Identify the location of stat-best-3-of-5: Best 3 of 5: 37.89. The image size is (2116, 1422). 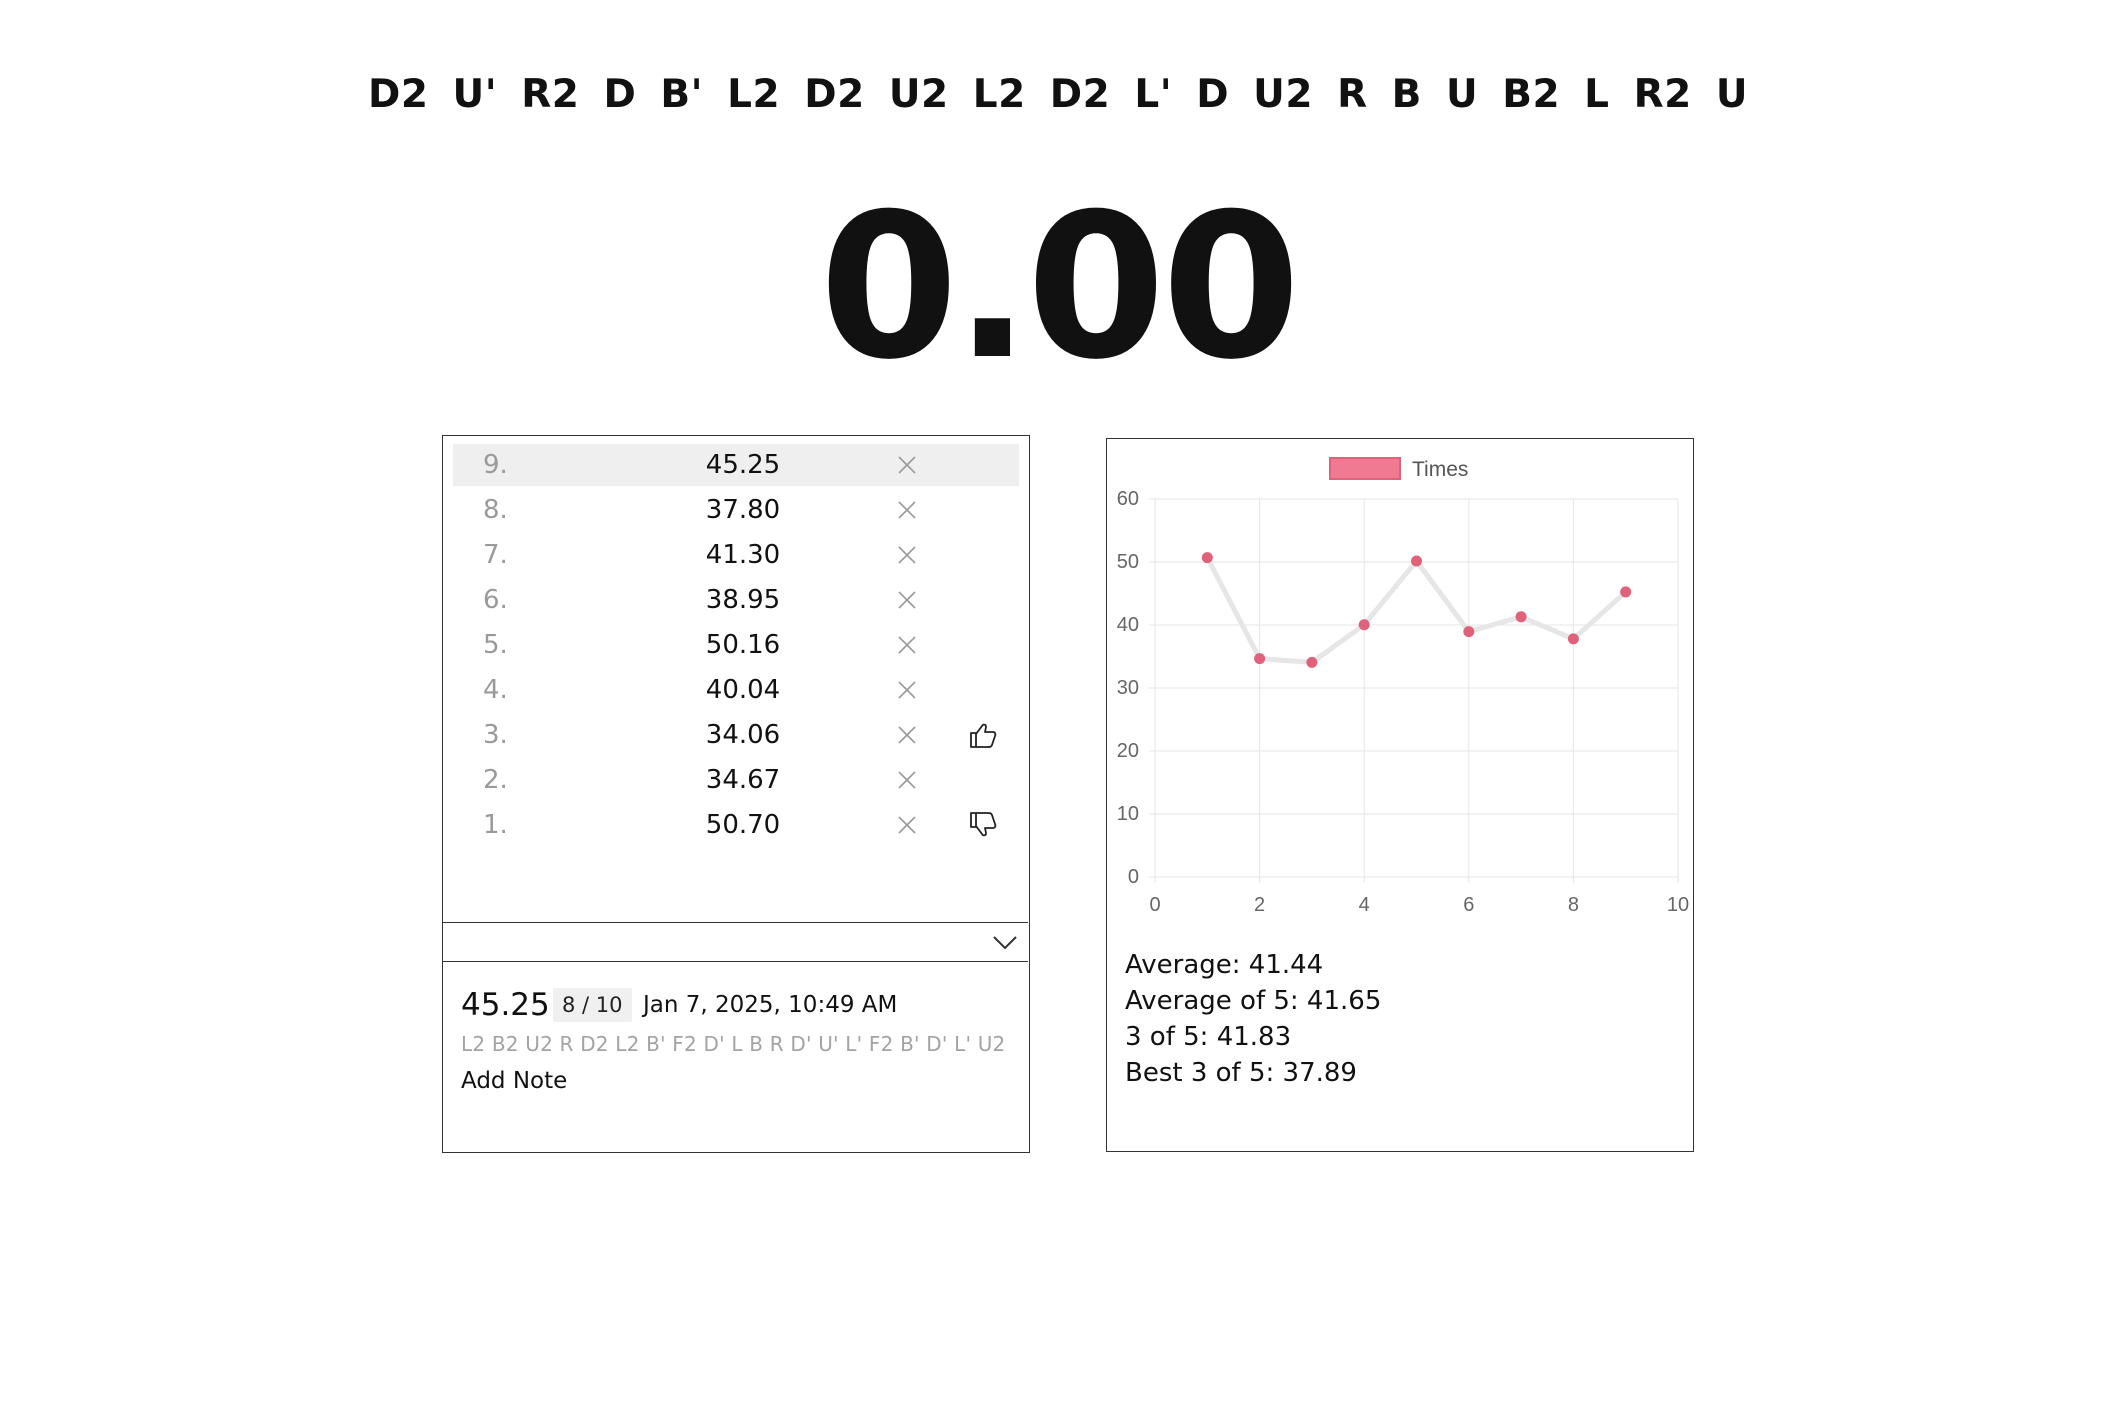
(1241, 1073).